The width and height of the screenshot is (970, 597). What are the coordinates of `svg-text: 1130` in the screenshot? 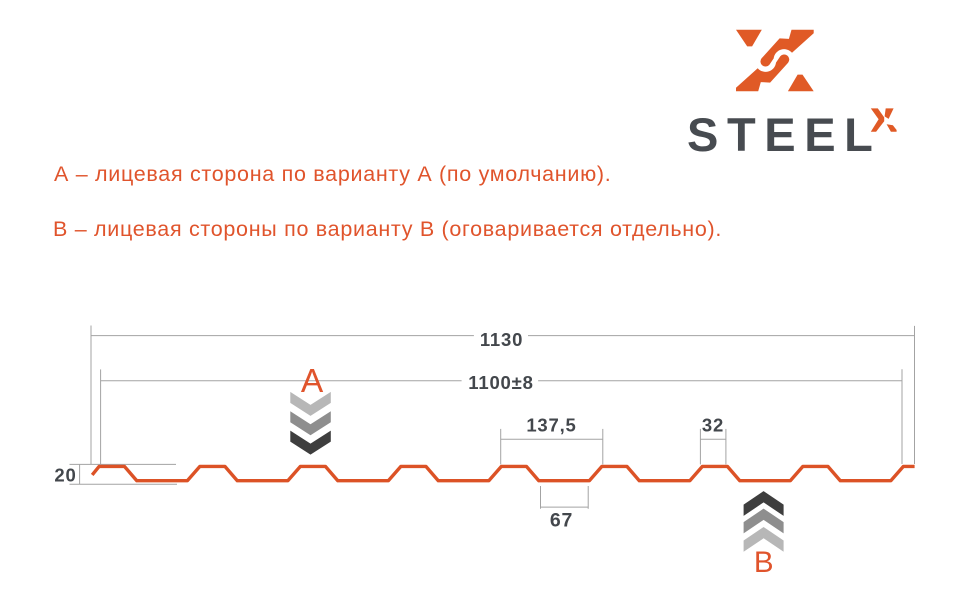 It's located at (501, 339).